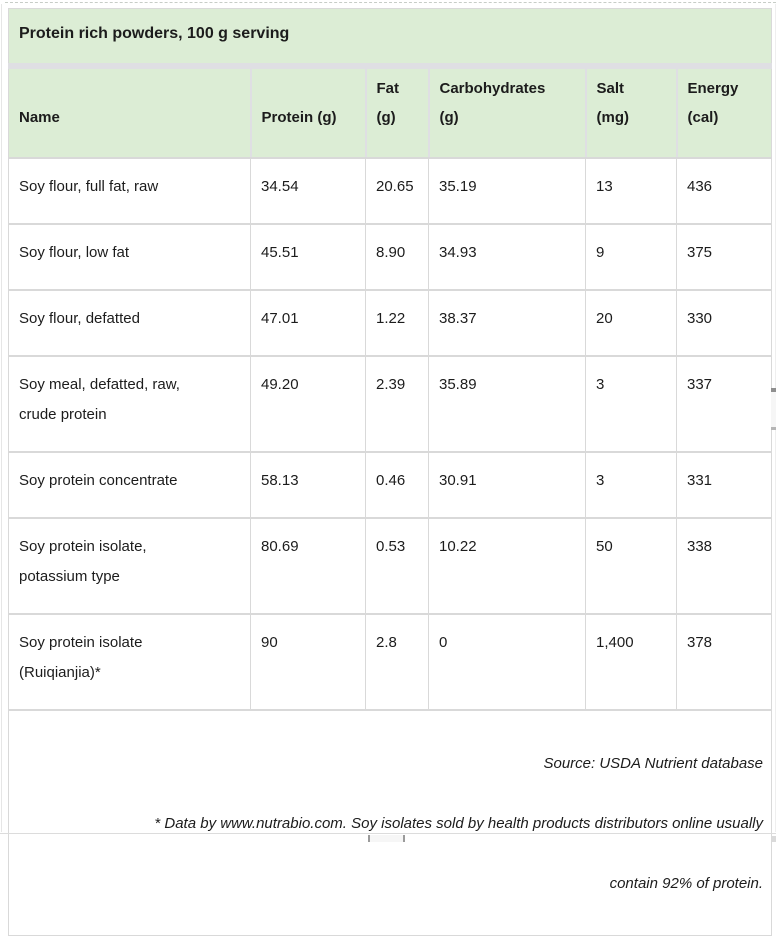 The image size is (776, 936). What do you see at coordinates (129, 323) in the screenshot?
I see `cell-name: Soy flour, defatted` at bounding box center [129, 323].